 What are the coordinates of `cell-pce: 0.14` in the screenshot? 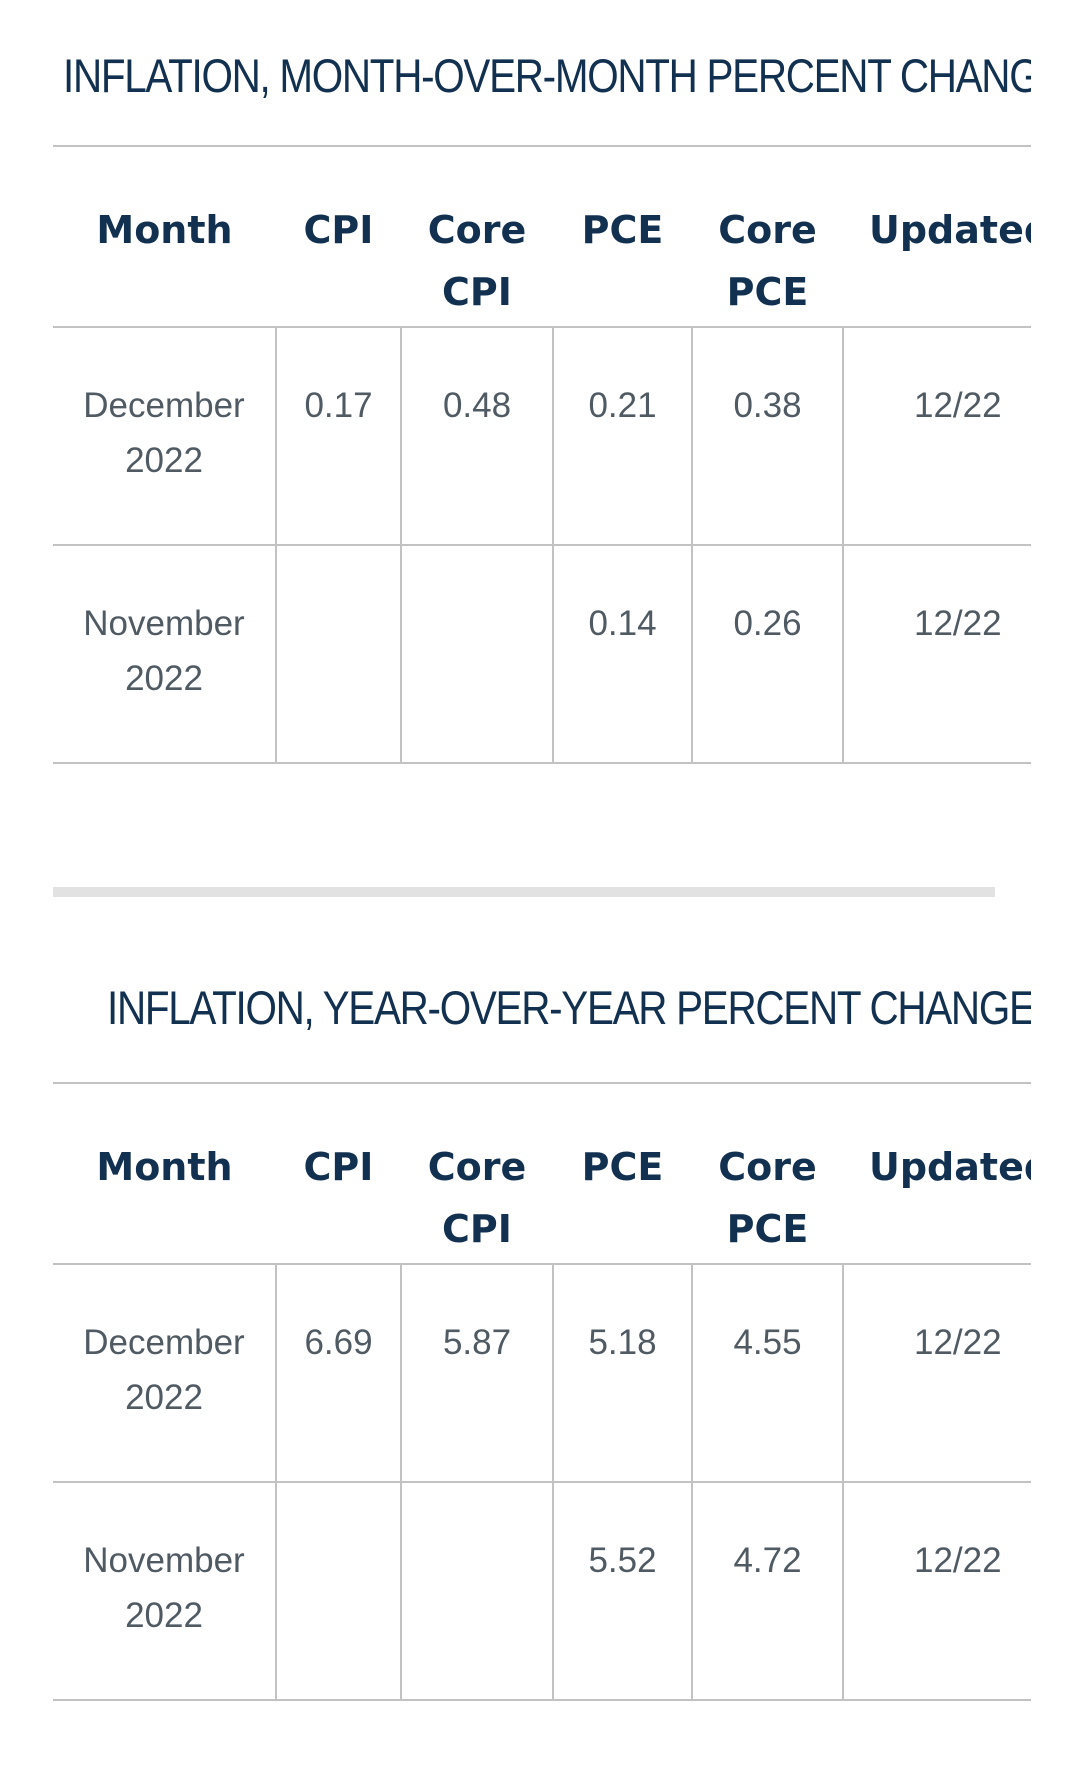 It's located at (623, 654).